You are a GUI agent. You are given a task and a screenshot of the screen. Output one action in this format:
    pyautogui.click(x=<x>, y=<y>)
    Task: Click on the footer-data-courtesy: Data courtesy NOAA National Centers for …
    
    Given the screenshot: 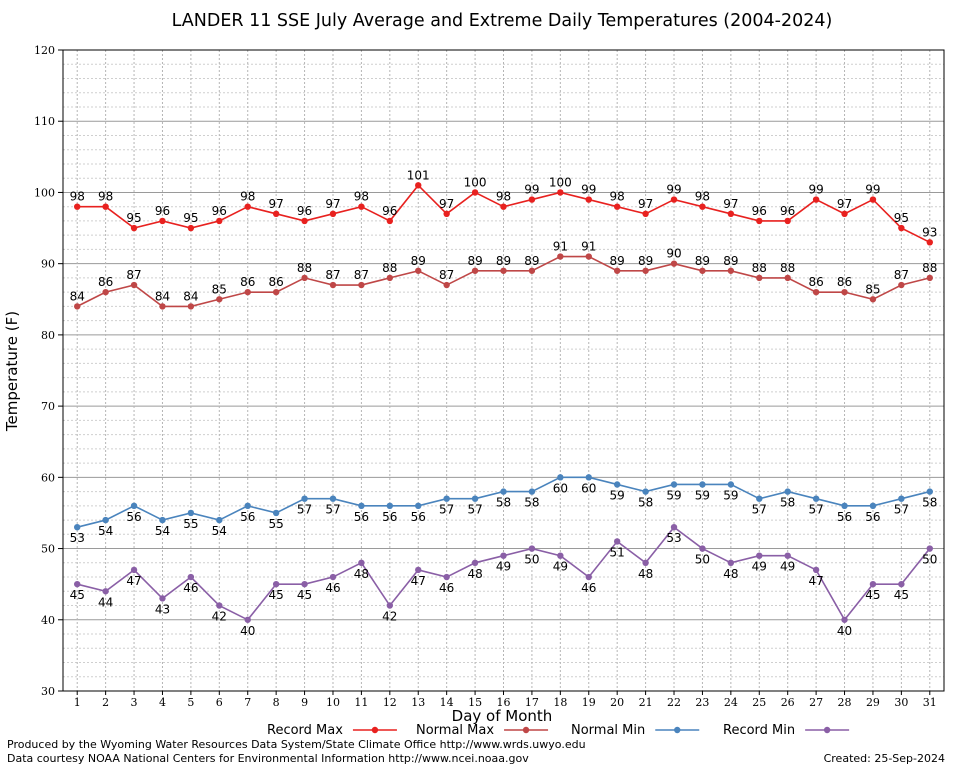 What is the action you would take?
    pyautogui.click(x=268, y=758)
    